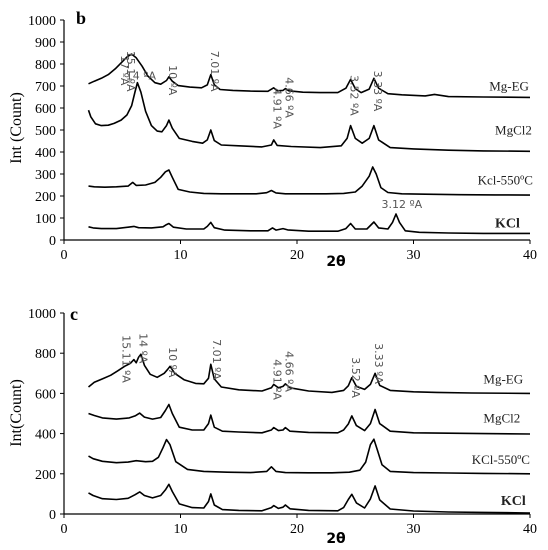 This screenshot has width=548, height=550. Describe the element at coordinates (45, 87) in the screenshot. I see `y-tick-label-b: 700` at that location.